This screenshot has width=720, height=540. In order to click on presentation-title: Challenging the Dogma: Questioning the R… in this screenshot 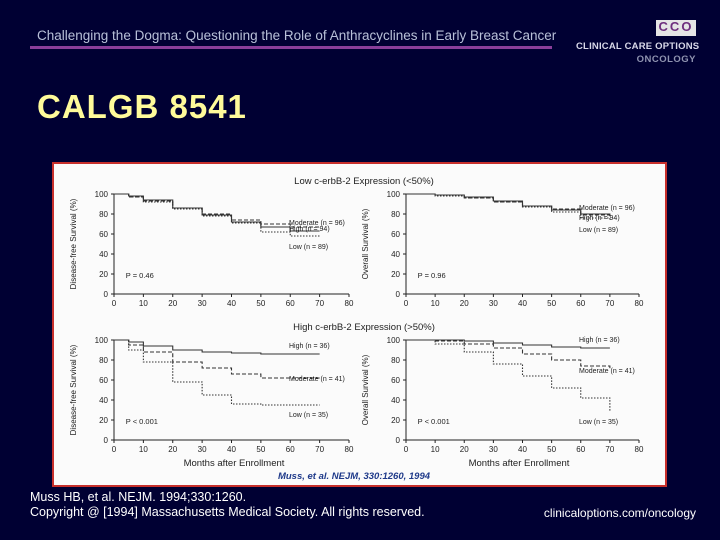, I will do `click(297, 35)`.